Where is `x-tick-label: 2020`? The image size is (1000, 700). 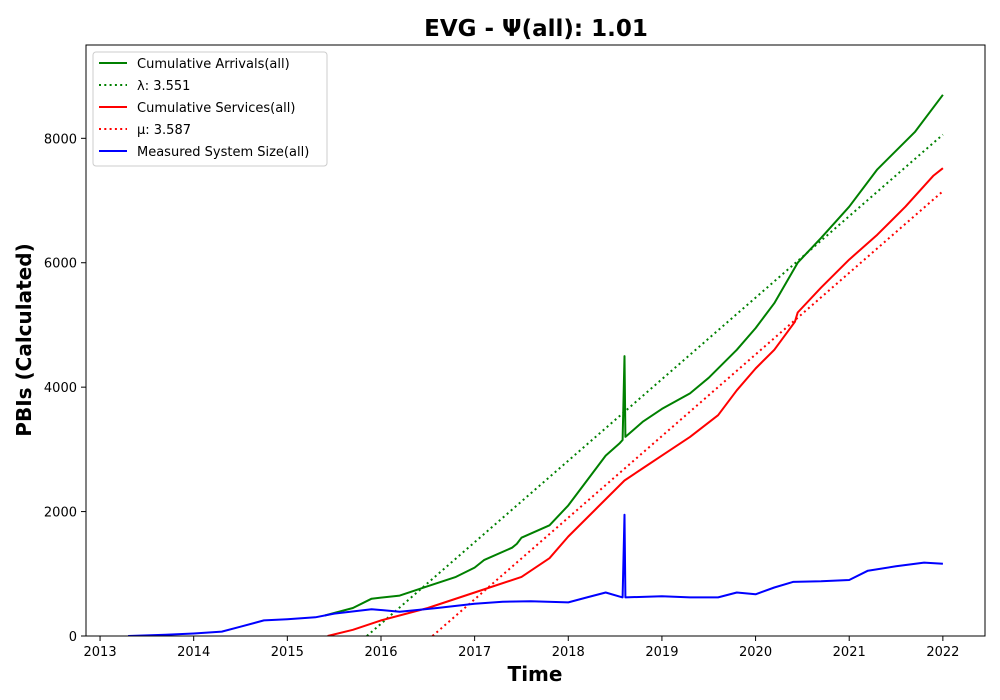
x-tick-label: 2020 is located at coordinates (755, 652).